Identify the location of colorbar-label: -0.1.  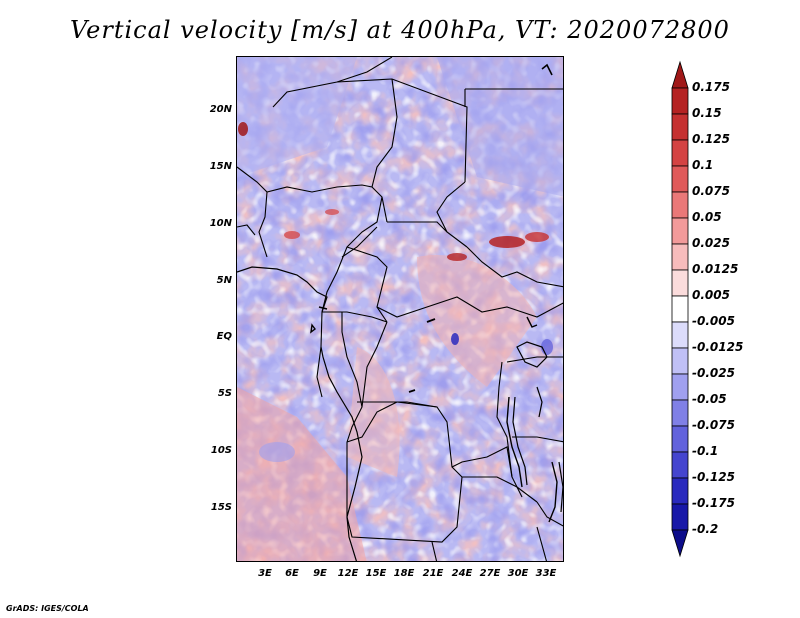
(705, 451).